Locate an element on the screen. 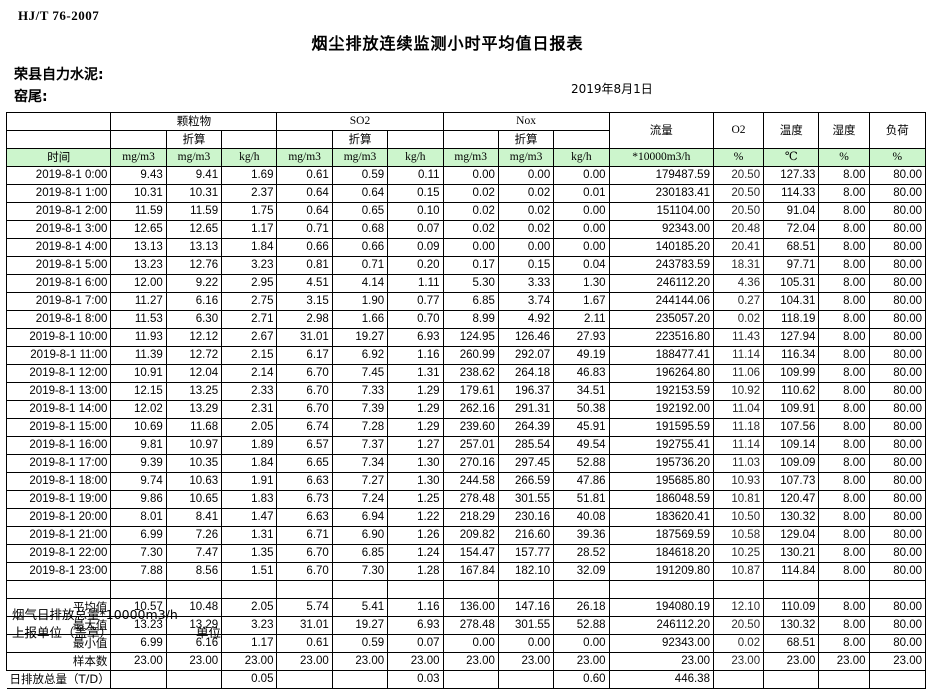 The height and width of the screenshot is (689, 935). cell-value: 6.93 is located at coordinates (415, 337).